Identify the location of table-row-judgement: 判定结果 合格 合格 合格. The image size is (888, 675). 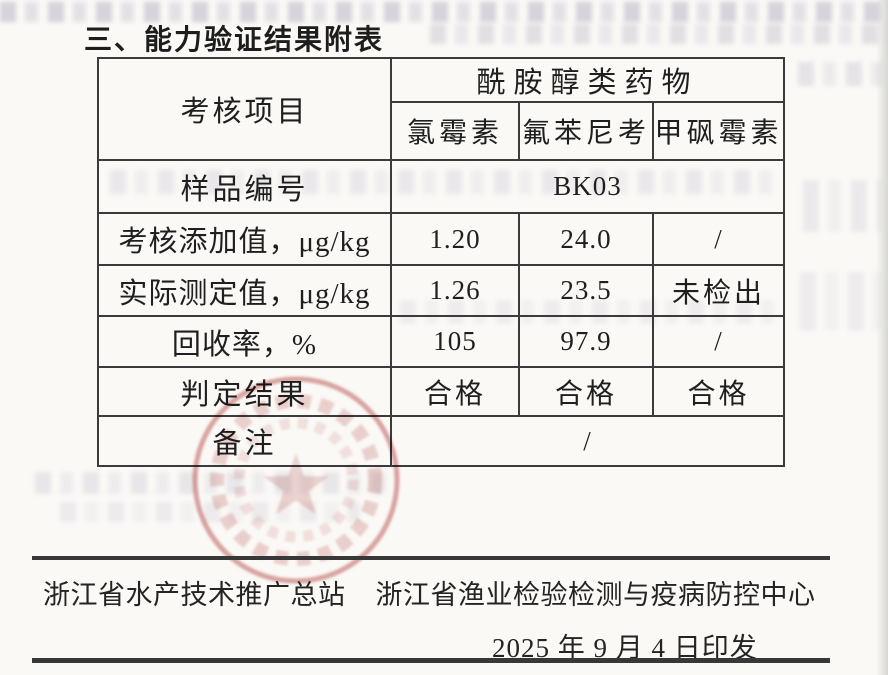
(441, 391).